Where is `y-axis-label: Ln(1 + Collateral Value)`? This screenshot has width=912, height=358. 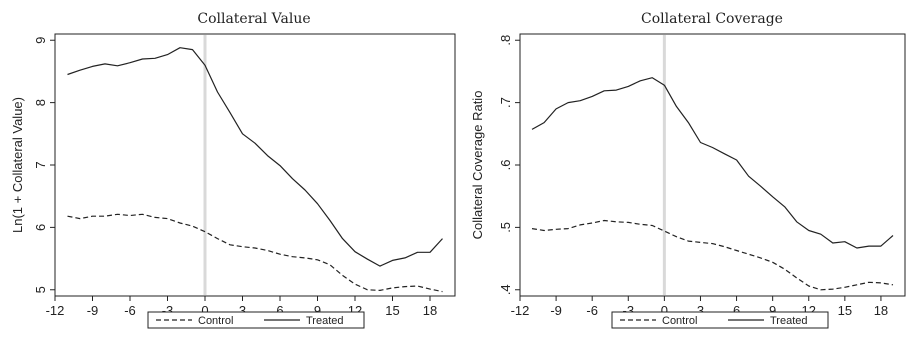 y-axis-label: Ln(1 + Collateral Value) is located at coordinates (17, 165).